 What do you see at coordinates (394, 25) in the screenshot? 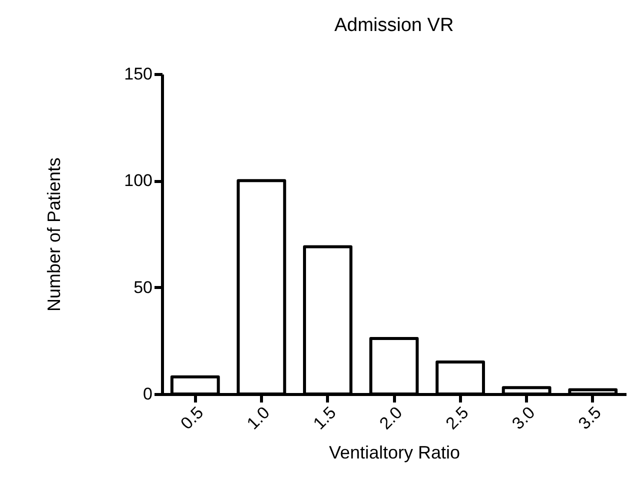
I see `chart-title: Admission VR` at bounding box center [394, 25].